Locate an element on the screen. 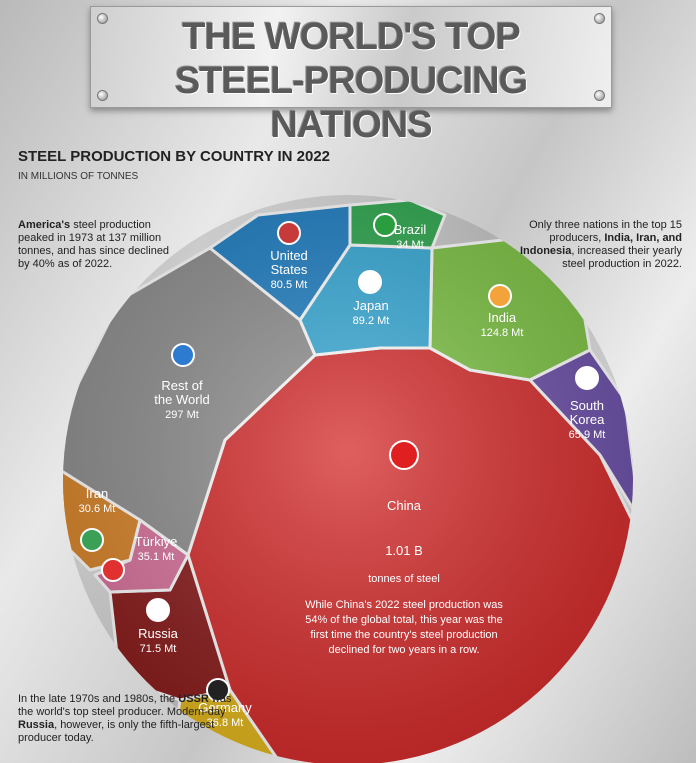 The image size is (696, 763). label-south-korea-name-1: Korea is located at coordinates (587, 419).